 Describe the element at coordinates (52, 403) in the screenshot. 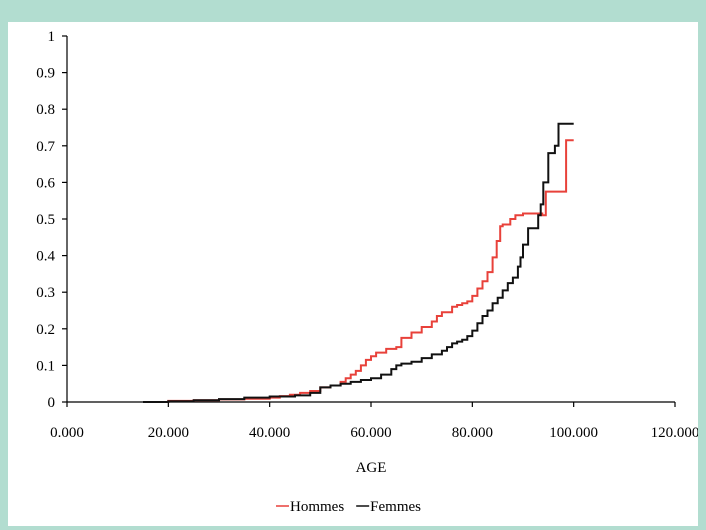

I see `y-tick-label: 0` at that location.